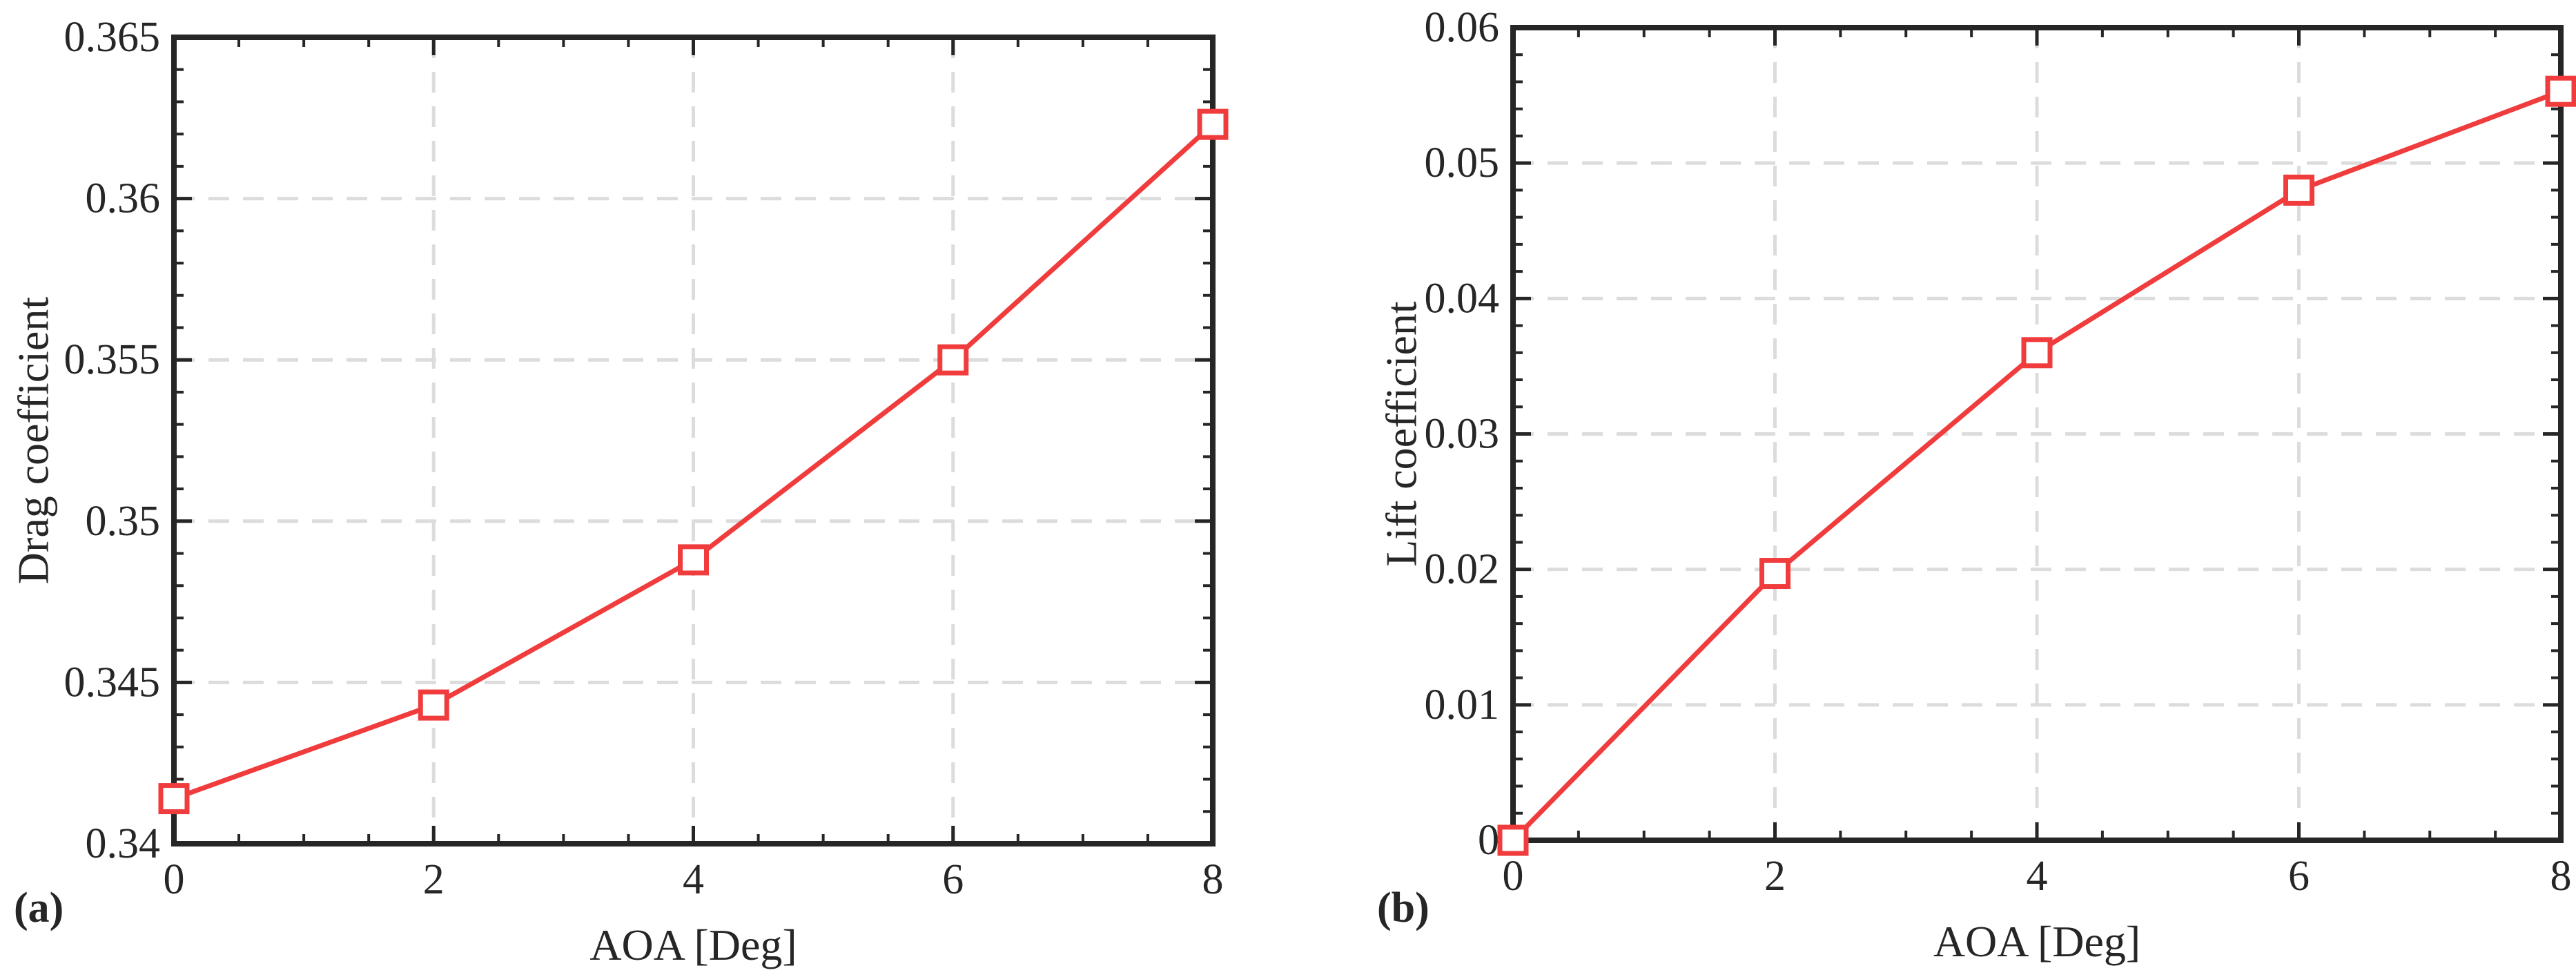 The image size is (2576, 977). Describe the element at coordinates (112, 37) in the screenshot. I see `y-tick-label: 0.365` at that location.